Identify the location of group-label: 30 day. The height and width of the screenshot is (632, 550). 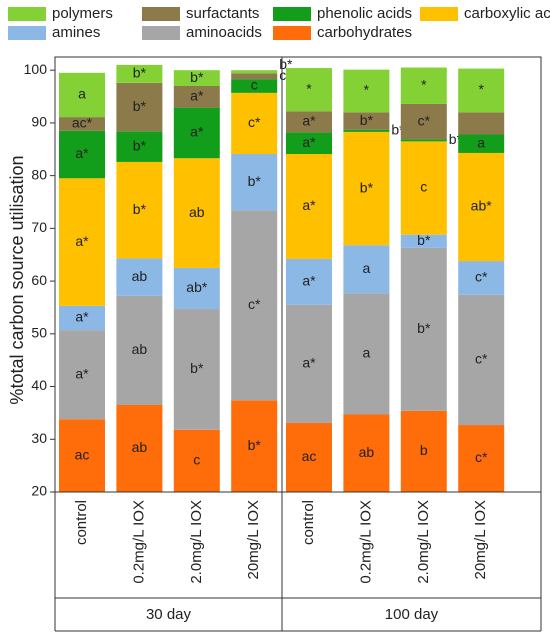
(169, 614).